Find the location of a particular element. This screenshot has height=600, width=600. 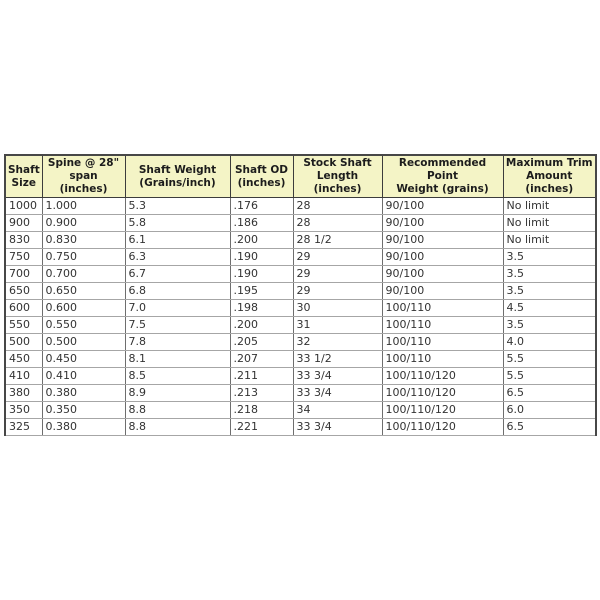

table-cell: .176 is located at coordinates (261, 206).